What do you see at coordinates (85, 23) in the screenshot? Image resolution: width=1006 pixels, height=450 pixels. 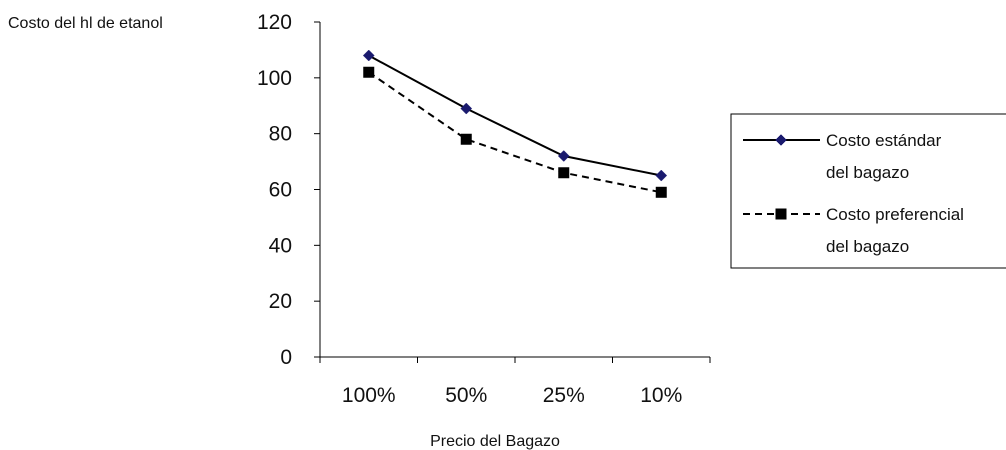 I see `y-axis-label: Costo del hl de etanol` at bounding box center [85, 23].